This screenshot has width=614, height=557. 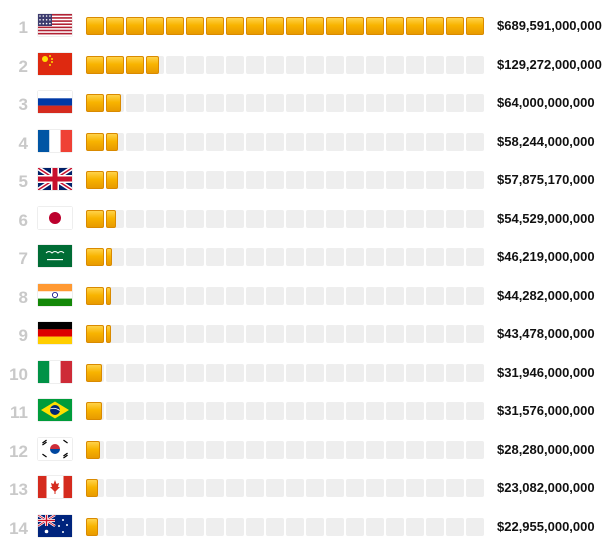 I want to click on value-label: $31,576,000,000, so click(x=546, y=410).